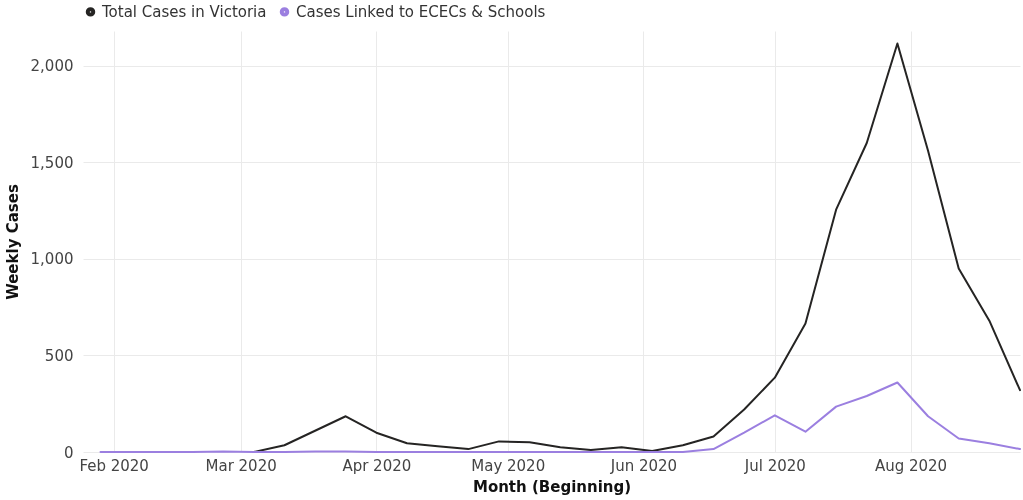 The height and width of the screenshot is (500, 1023). What do you see at coordinates (12, 242) in the screenshot?
I see `y-axis-title: Weekly Cases` at bounding box center [12, 242].